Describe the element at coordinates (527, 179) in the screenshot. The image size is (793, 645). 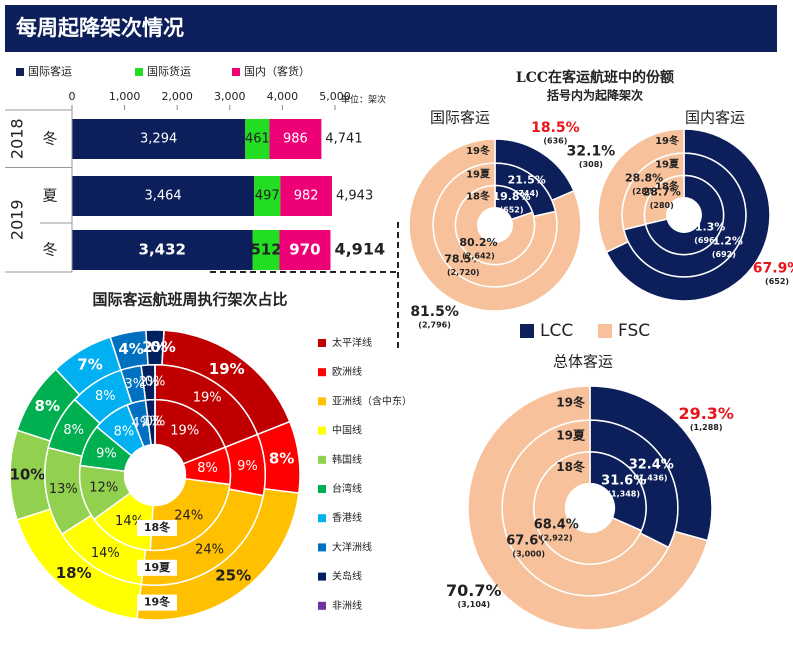
I see `share-label: 21.5%` at that location.